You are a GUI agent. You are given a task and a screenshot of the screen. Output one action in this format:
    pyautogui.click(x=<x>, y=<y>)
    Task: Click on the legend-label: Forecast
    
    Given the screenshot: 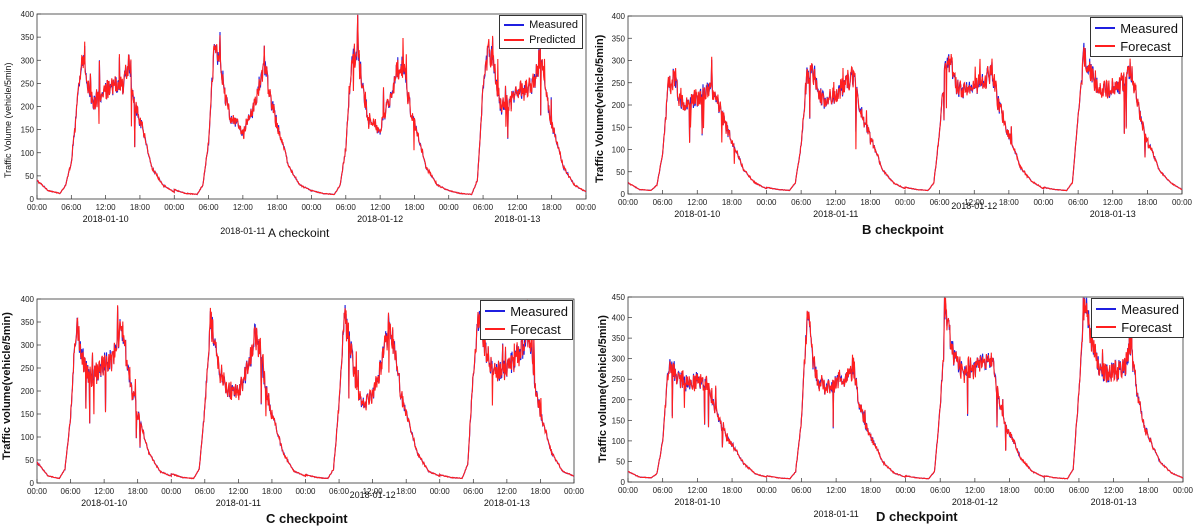 What is the action you would take?
    pyautogui.click(x=1146, y=327)
    